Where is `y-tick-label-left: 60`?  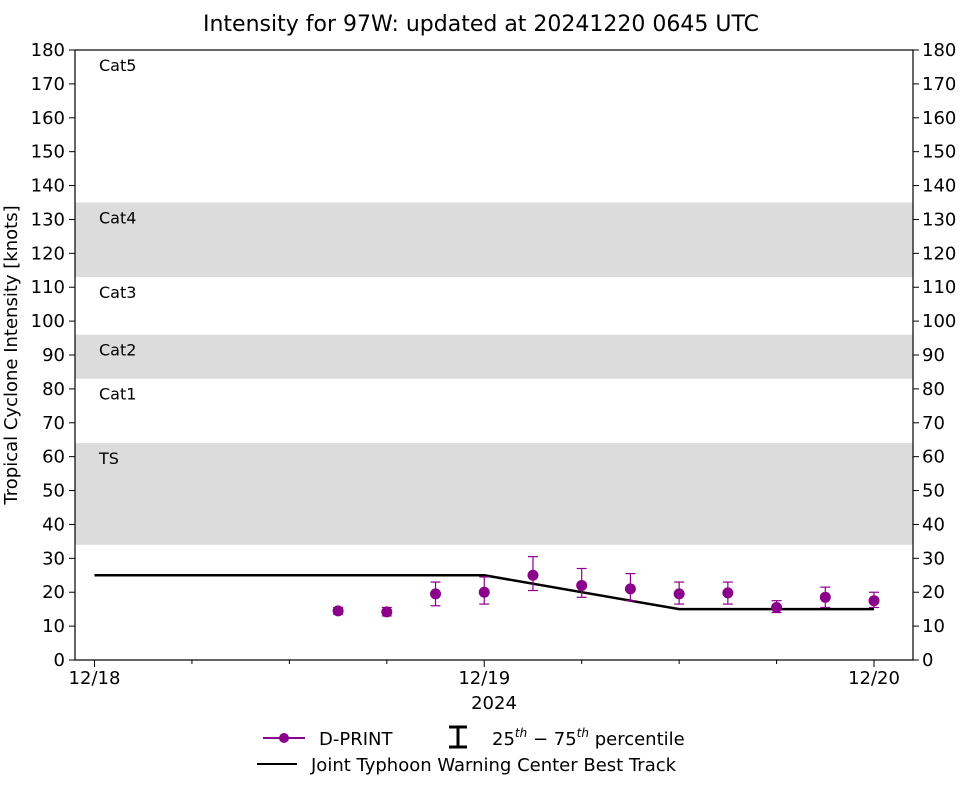
y-tick-label-left: 60 is located at coordinates (53, 457).